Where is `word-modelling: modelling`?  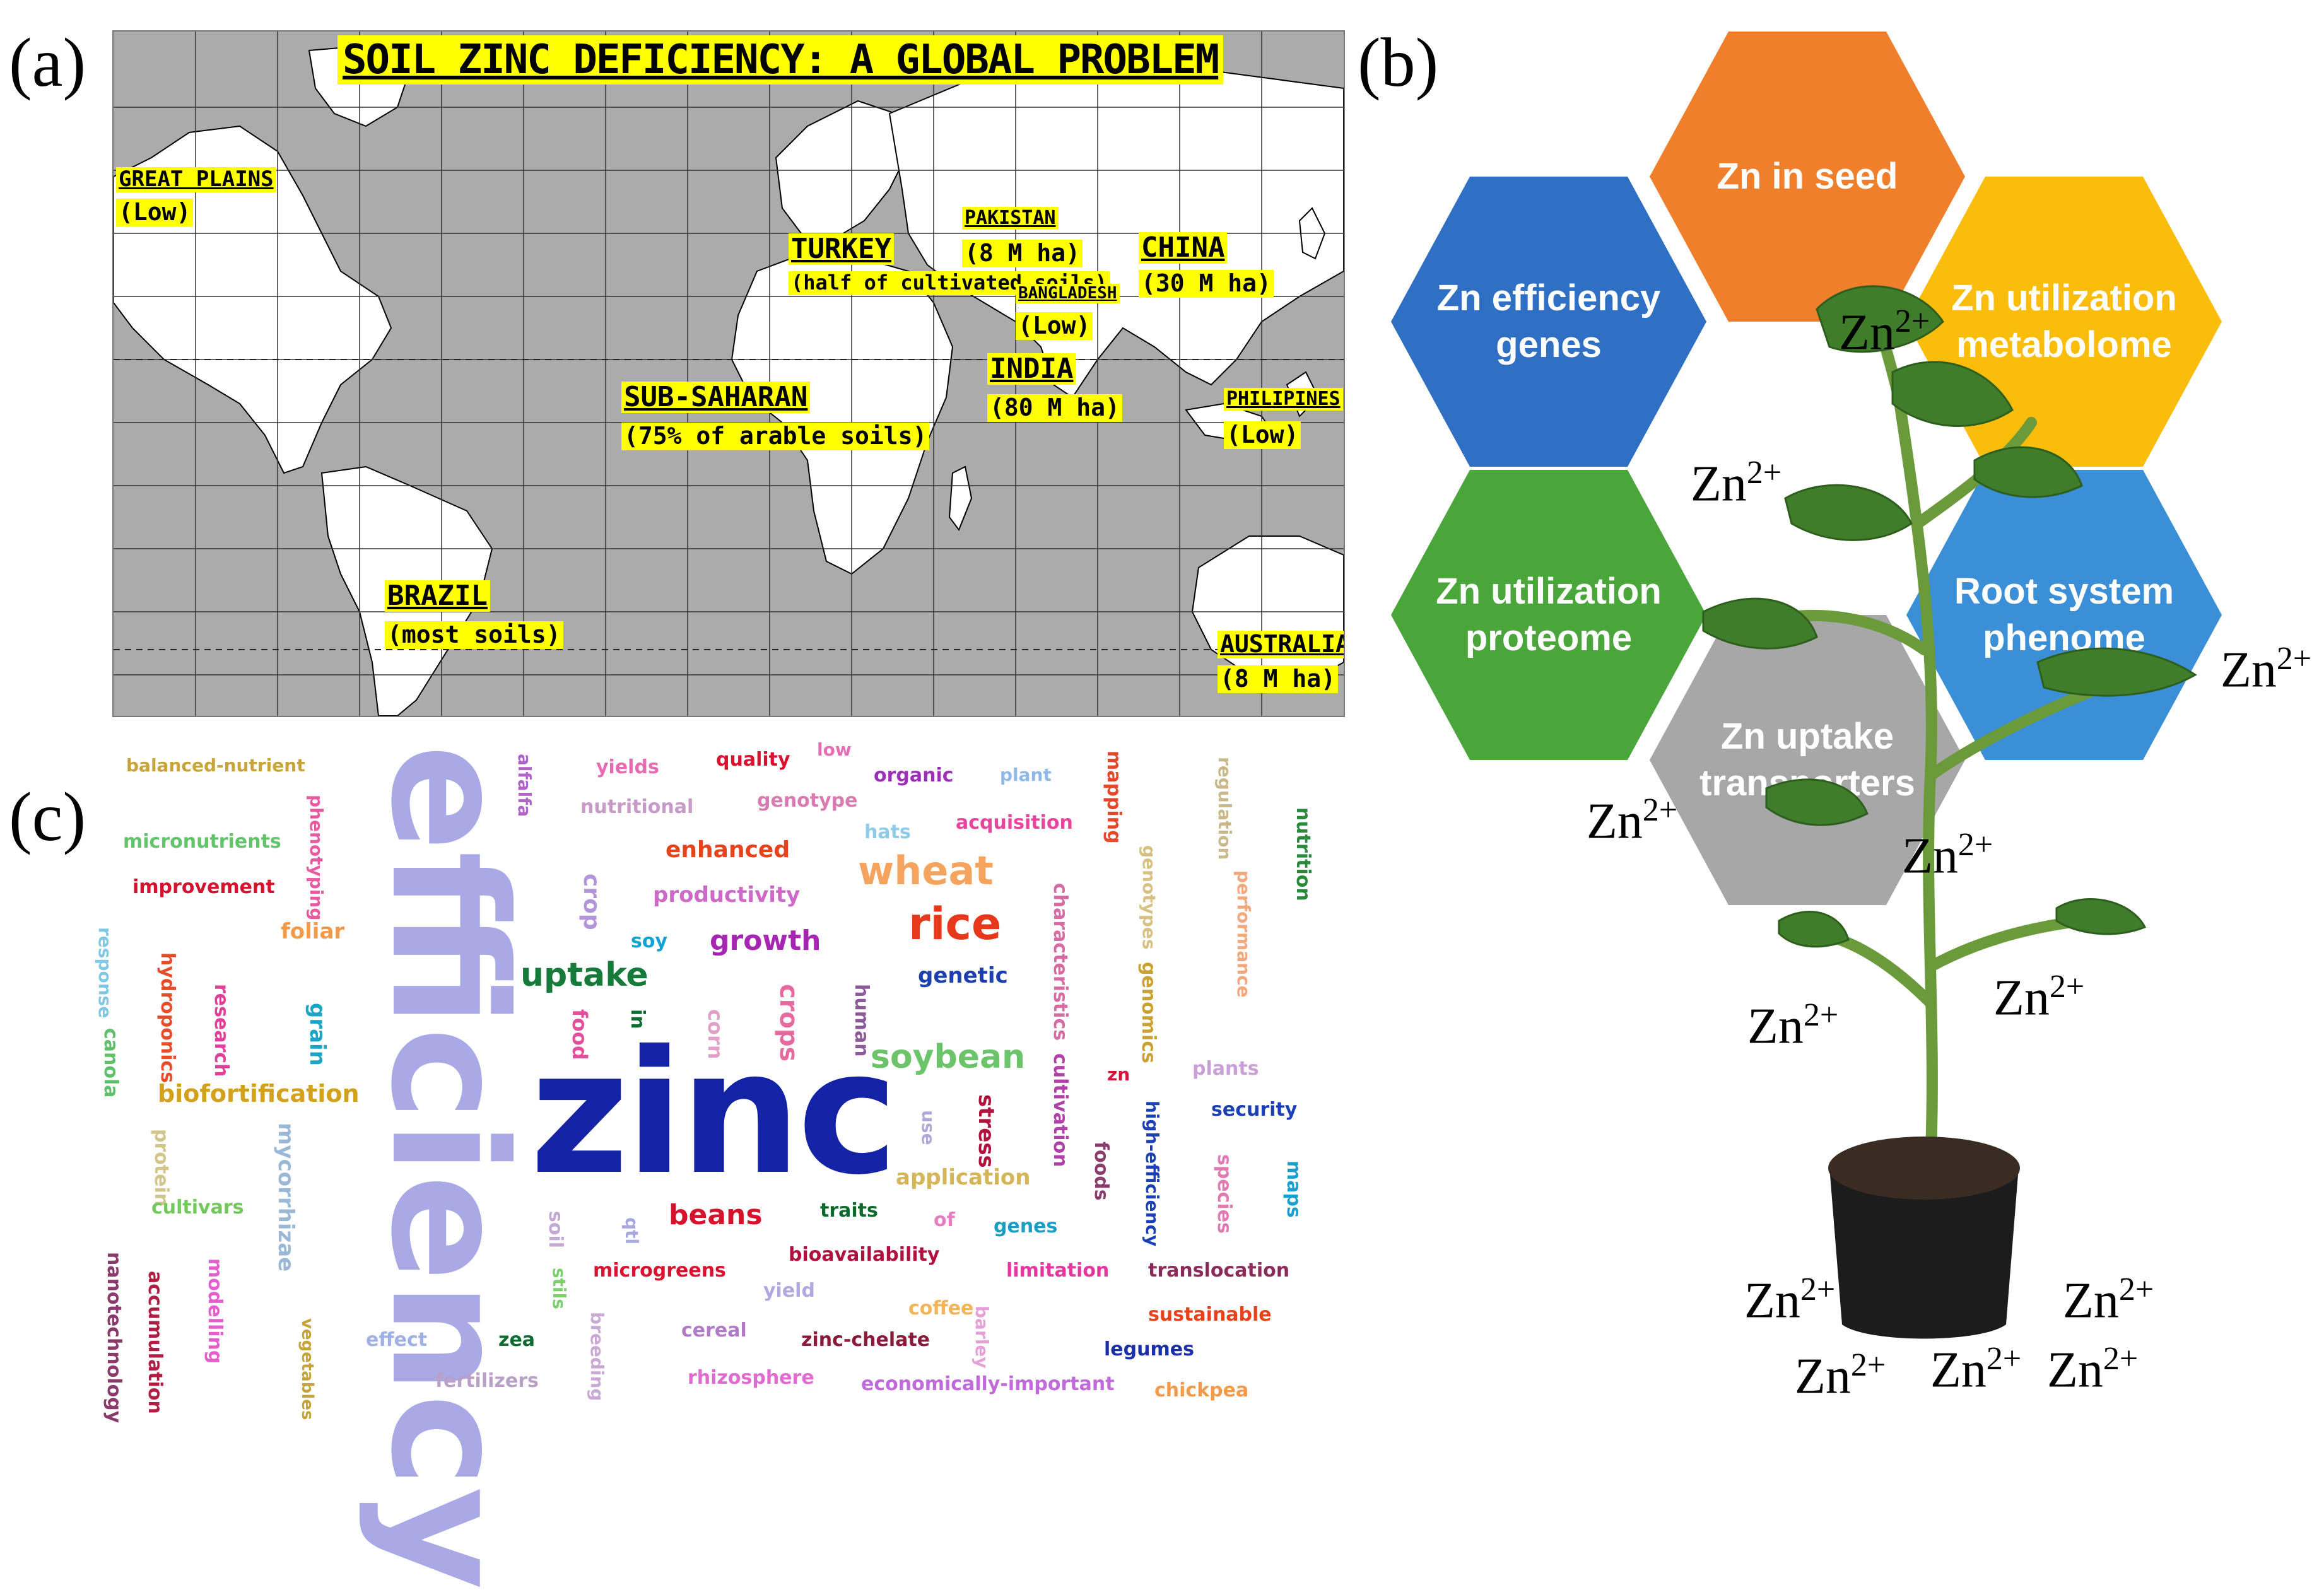
word-modelling: modelling is located at coordinates (215, 1311).